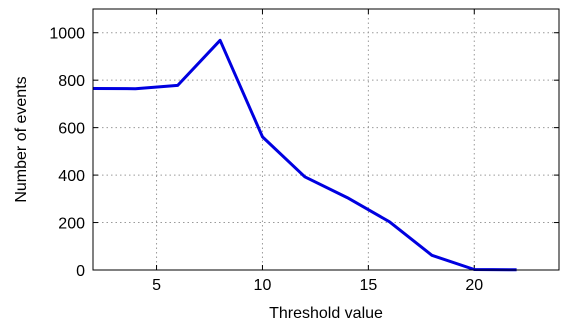 The image size is (571, 325). Describe the element at coordinates (156, 285) in the screenshot. I see `x-tick-label: 5` at that location.